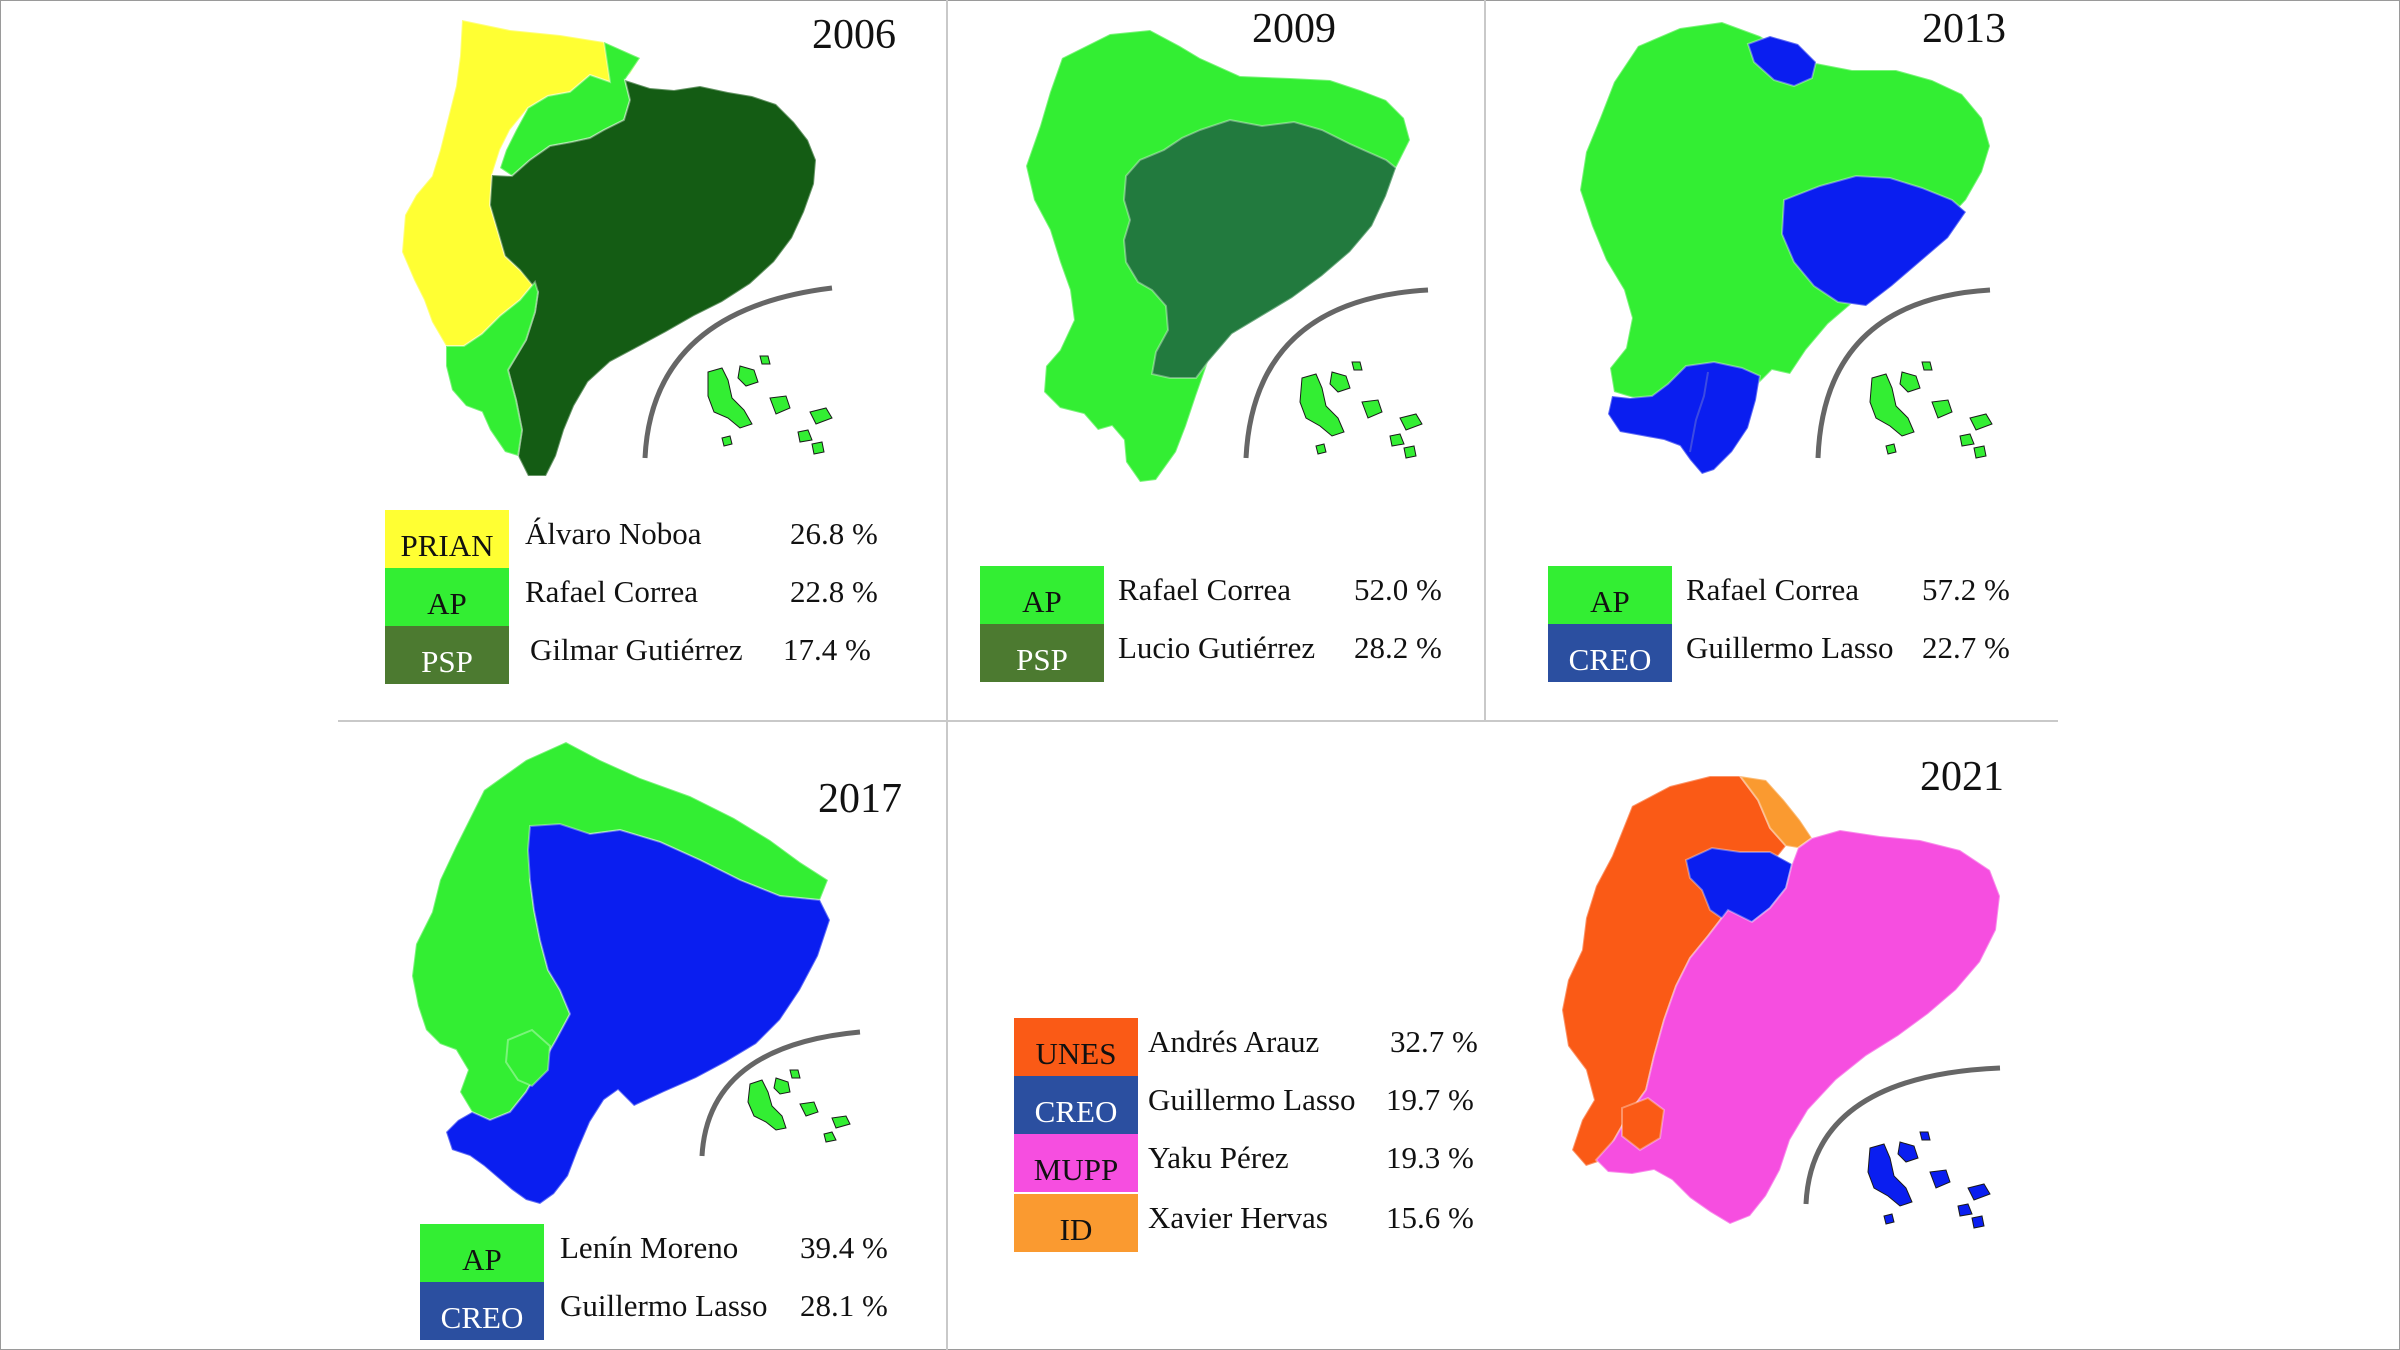 The image size is (2400, 1350). What do you see at coordinates (1238, 1217) in the screenshot?
I see `candidate-name: Xavier Hervas` at bounding box center [1238, 1217].